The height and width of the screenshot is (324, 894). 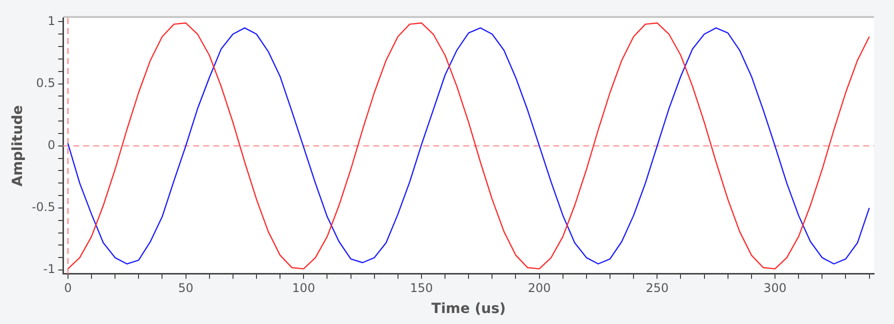 What do you see at coordinates (18, 146) in the screenshot?
I see `y-axis-title: Amplitude` at bounding box center [18, 146].